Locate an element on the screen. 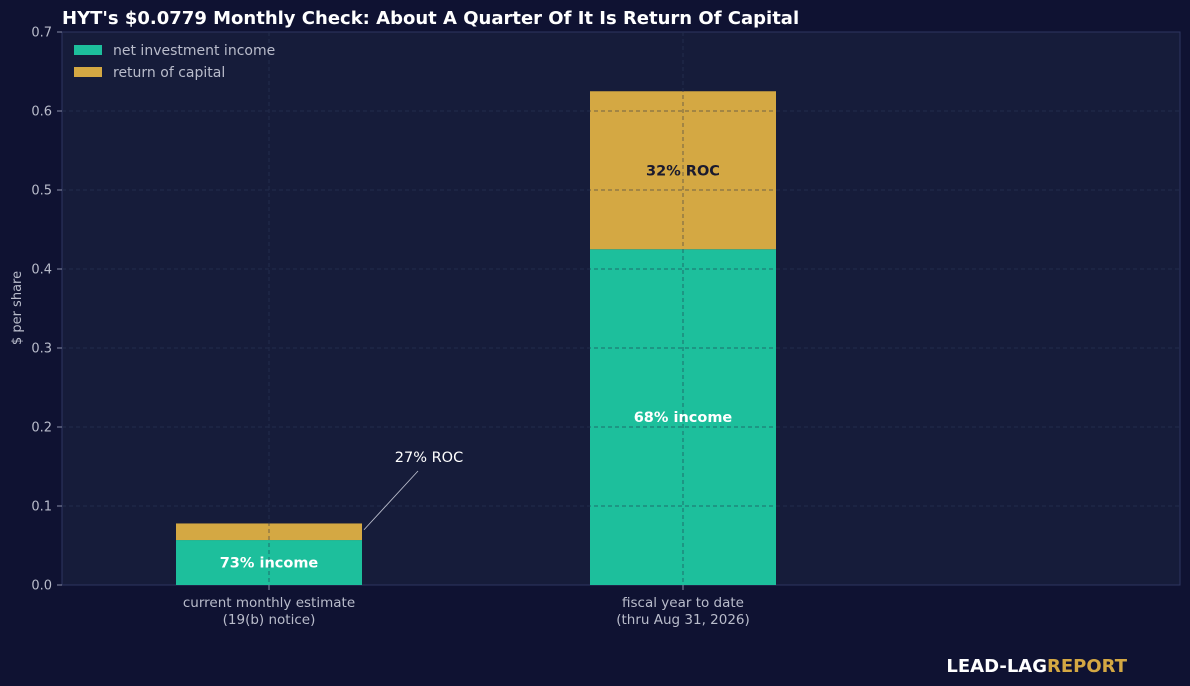 This screenshot has width=1190, height=686. y-tick-label: 0.2 is located at coordinates (41, 428).